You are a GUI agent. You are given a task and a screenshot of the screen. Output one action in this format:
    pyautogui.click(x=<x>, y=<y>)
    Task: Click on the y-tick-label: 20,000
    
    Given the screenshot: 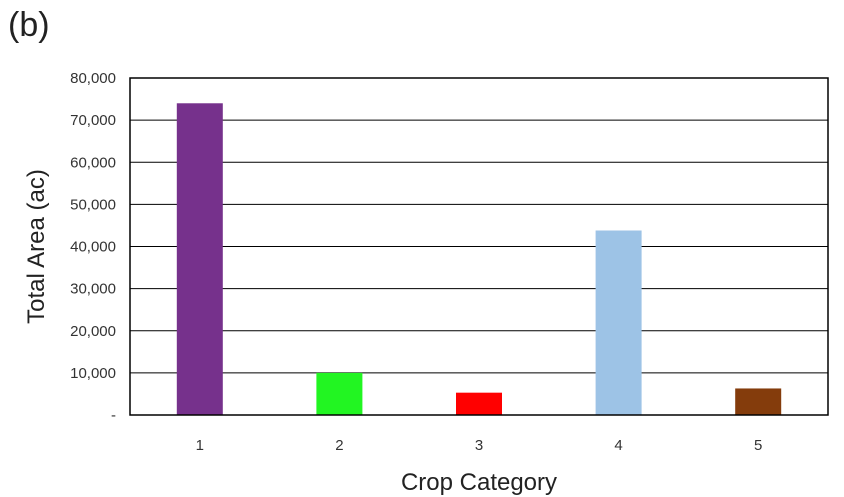 What is the action you would take?
    pyautogui.click(x=93, y=331)
    